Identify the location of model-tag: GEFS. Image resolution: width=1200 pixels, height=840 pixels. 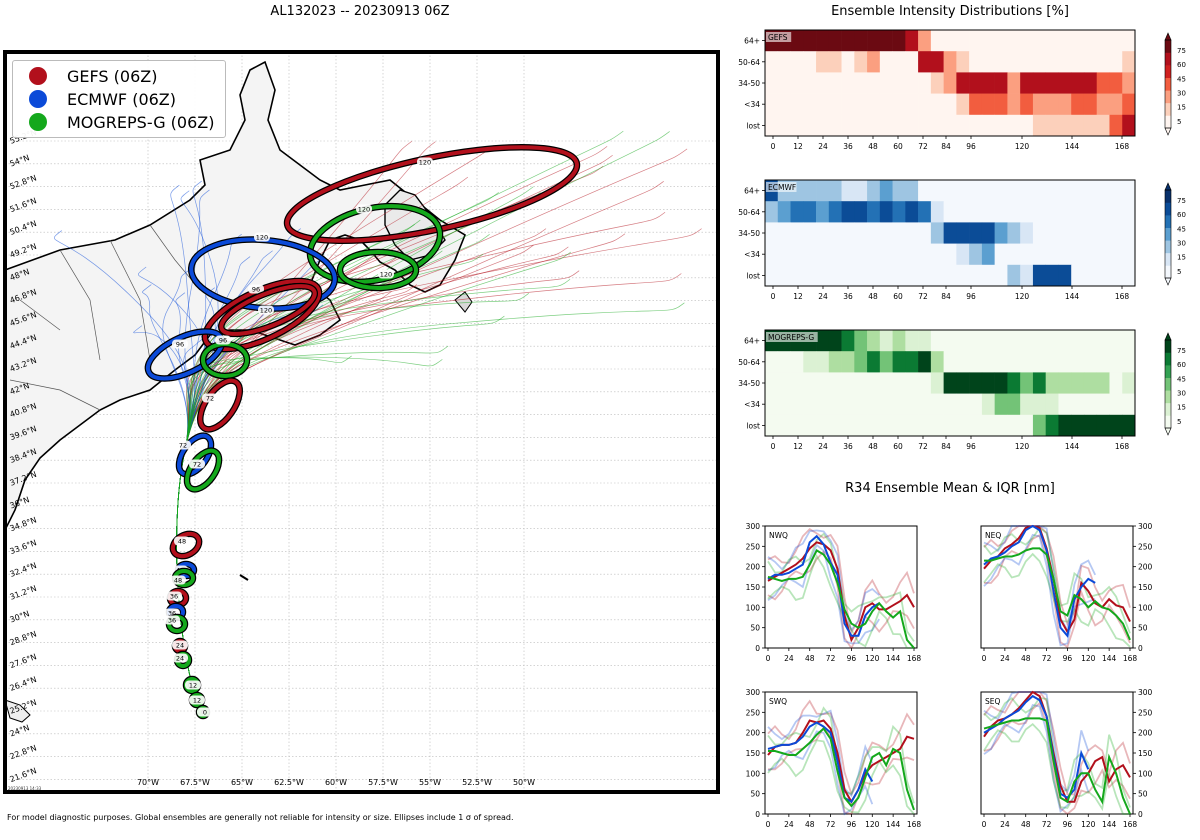
(778, 37).